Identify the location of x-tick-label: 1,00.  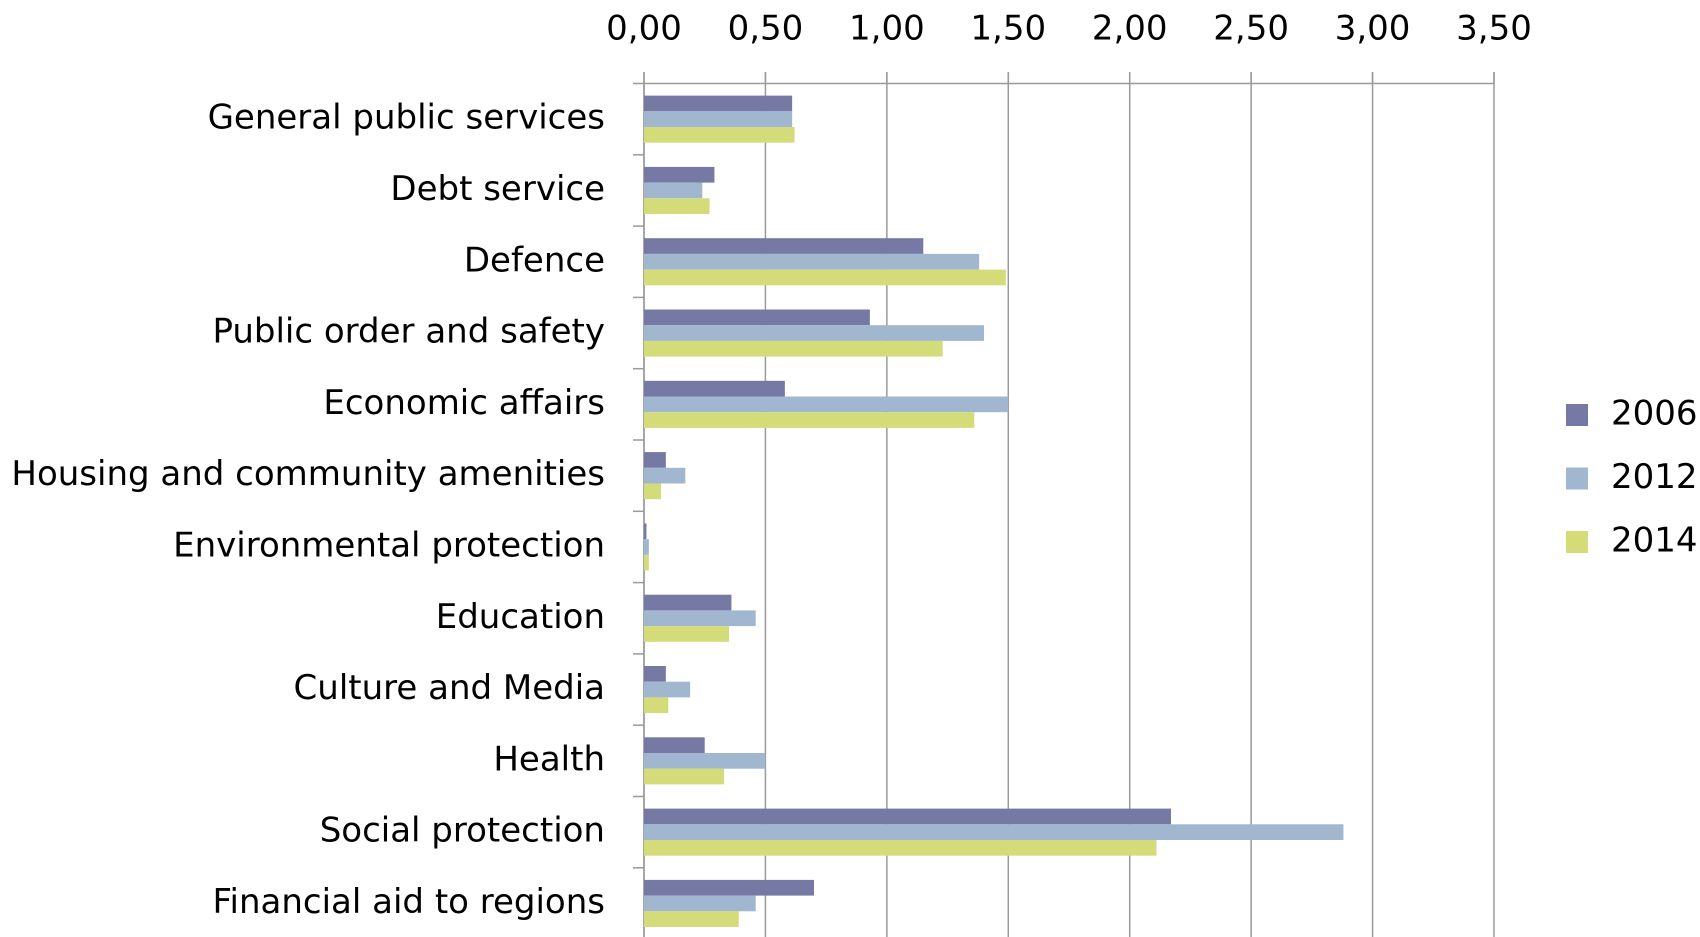
(887, 29).